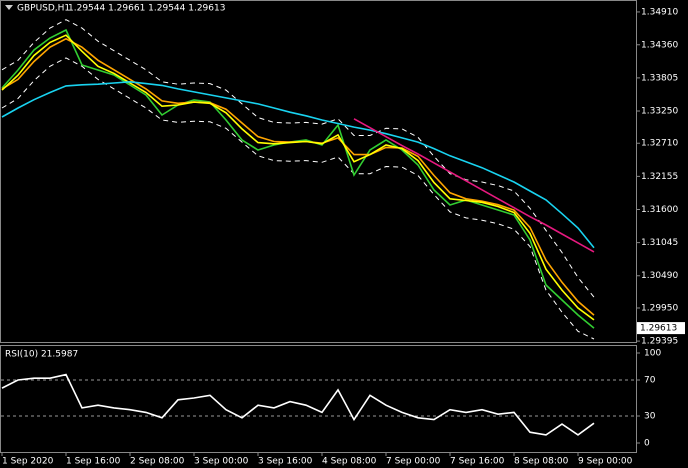  Describe the element at coordinates (41, 355) in the screenshot. I see `rsi-title: RSI(10) 21.5987` at that location.